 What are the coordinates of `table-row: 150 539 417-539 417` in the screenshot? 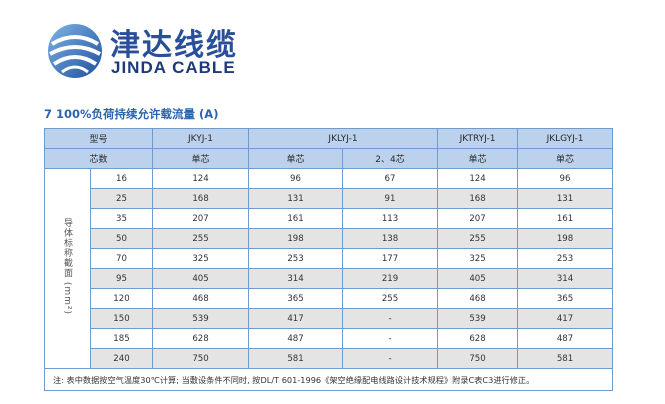 It's located at (329, 318).